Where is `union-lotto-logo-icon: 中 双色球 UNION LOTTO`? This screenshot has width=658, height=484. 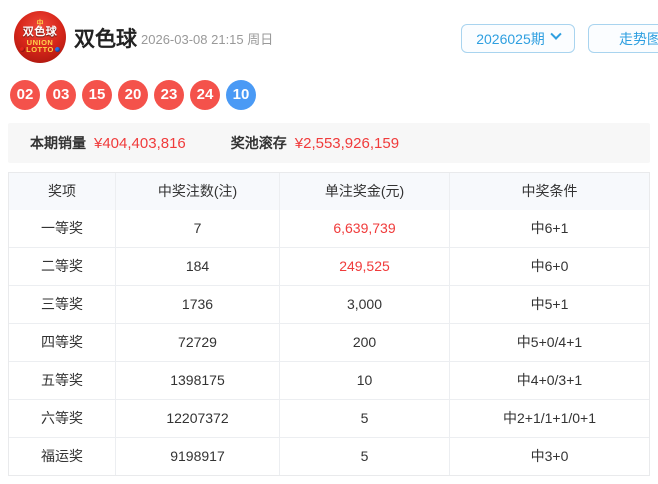 union-lotto-logo-icon: 中 双色球 UNION LOTTO is located at coordinates (40, 37).